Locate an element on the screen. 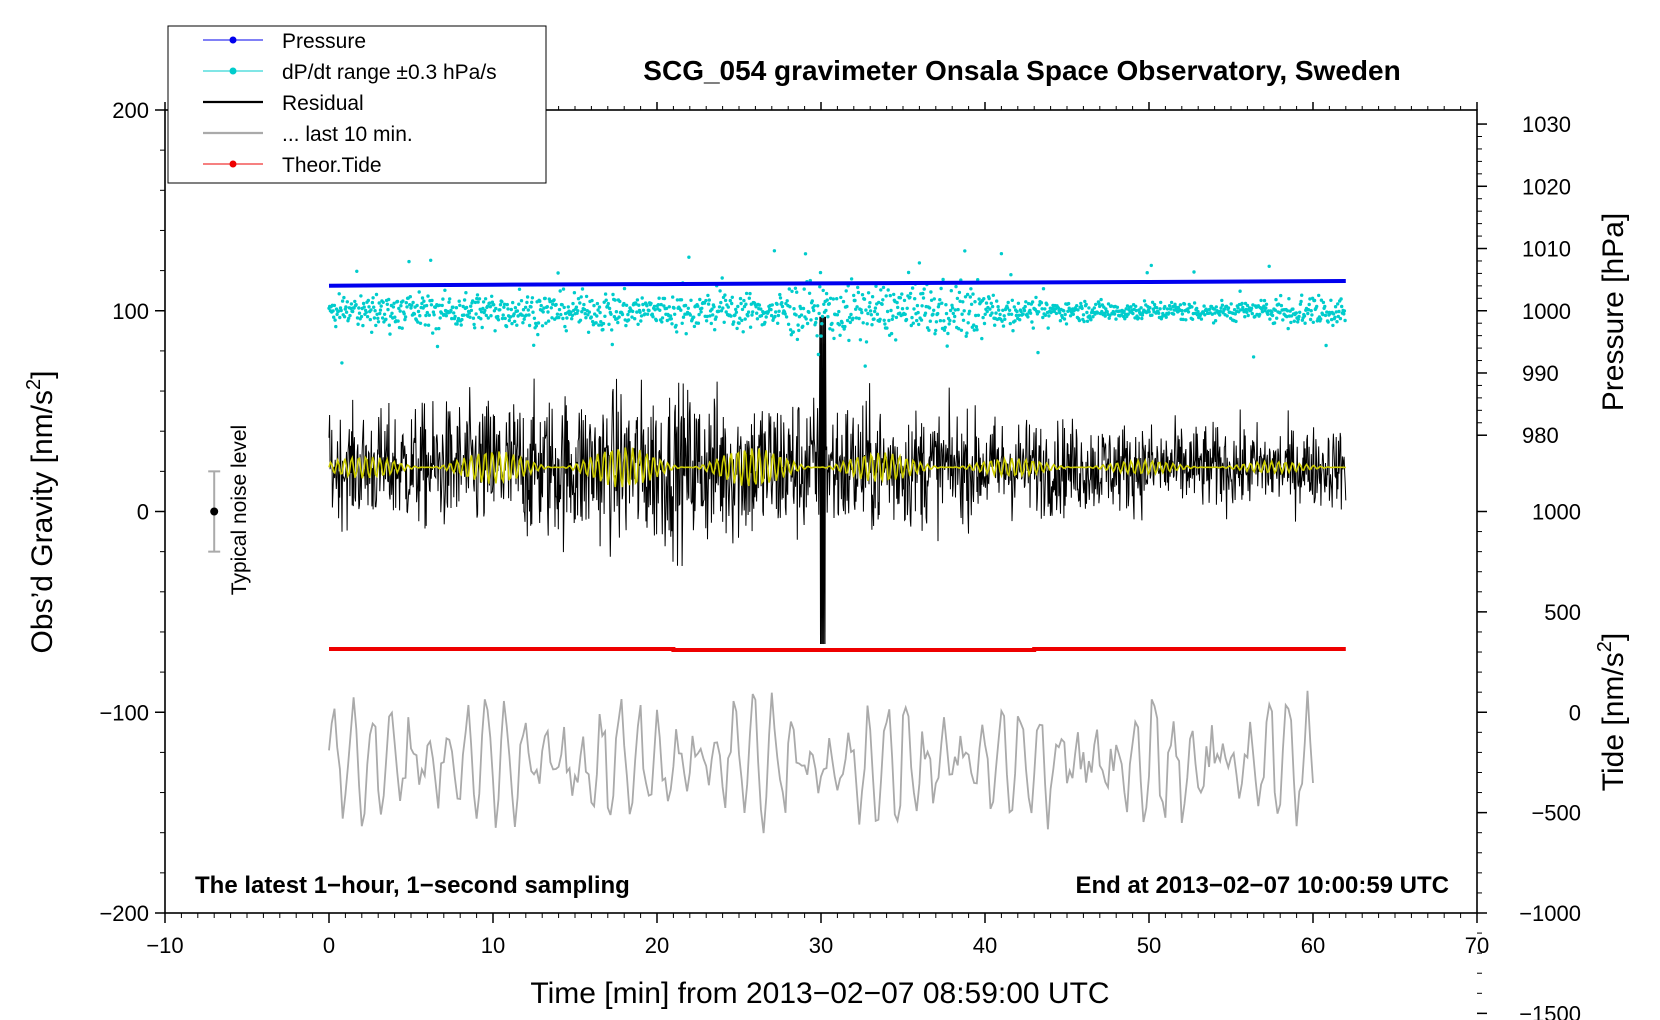  legend-label-1: dP/dt range ±0.3 hPa/s is located at coordinates (389, 72).